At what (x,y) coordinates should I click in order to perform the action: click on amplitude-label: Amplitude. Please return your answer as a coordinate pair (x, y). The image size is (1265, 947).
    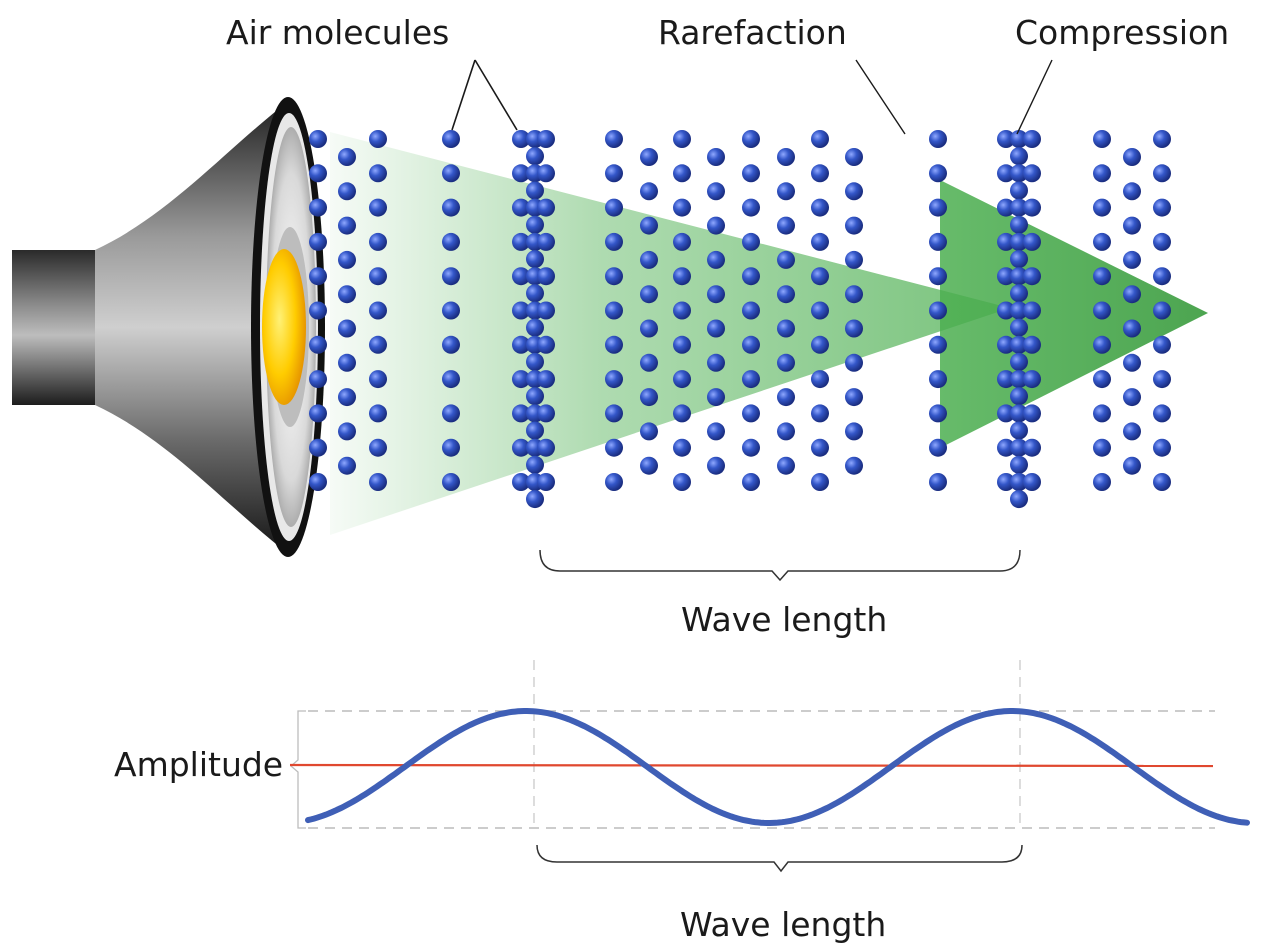
    Looking at the image, I should click on (199, 764).